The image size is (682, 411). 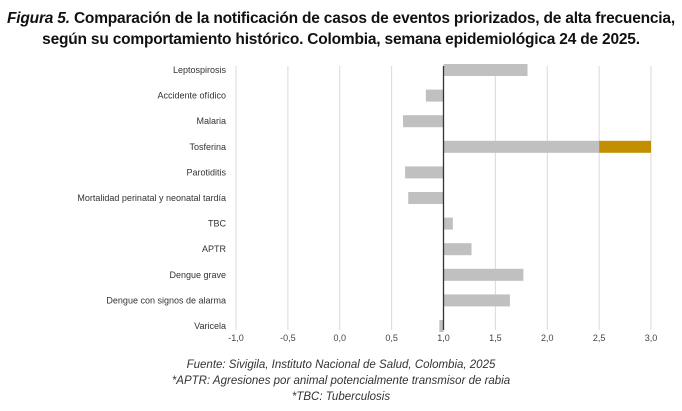 I want to click on x-tick-label: -1,0, so click(x=236, y=338).